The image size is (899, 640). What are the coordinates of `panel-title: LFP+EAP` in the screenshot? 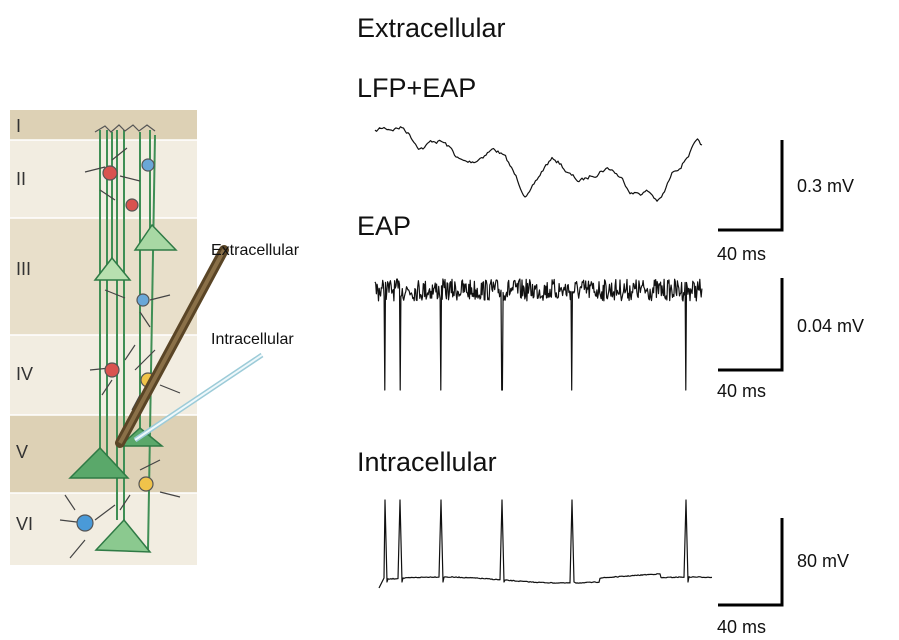 It's located at (416, 88).